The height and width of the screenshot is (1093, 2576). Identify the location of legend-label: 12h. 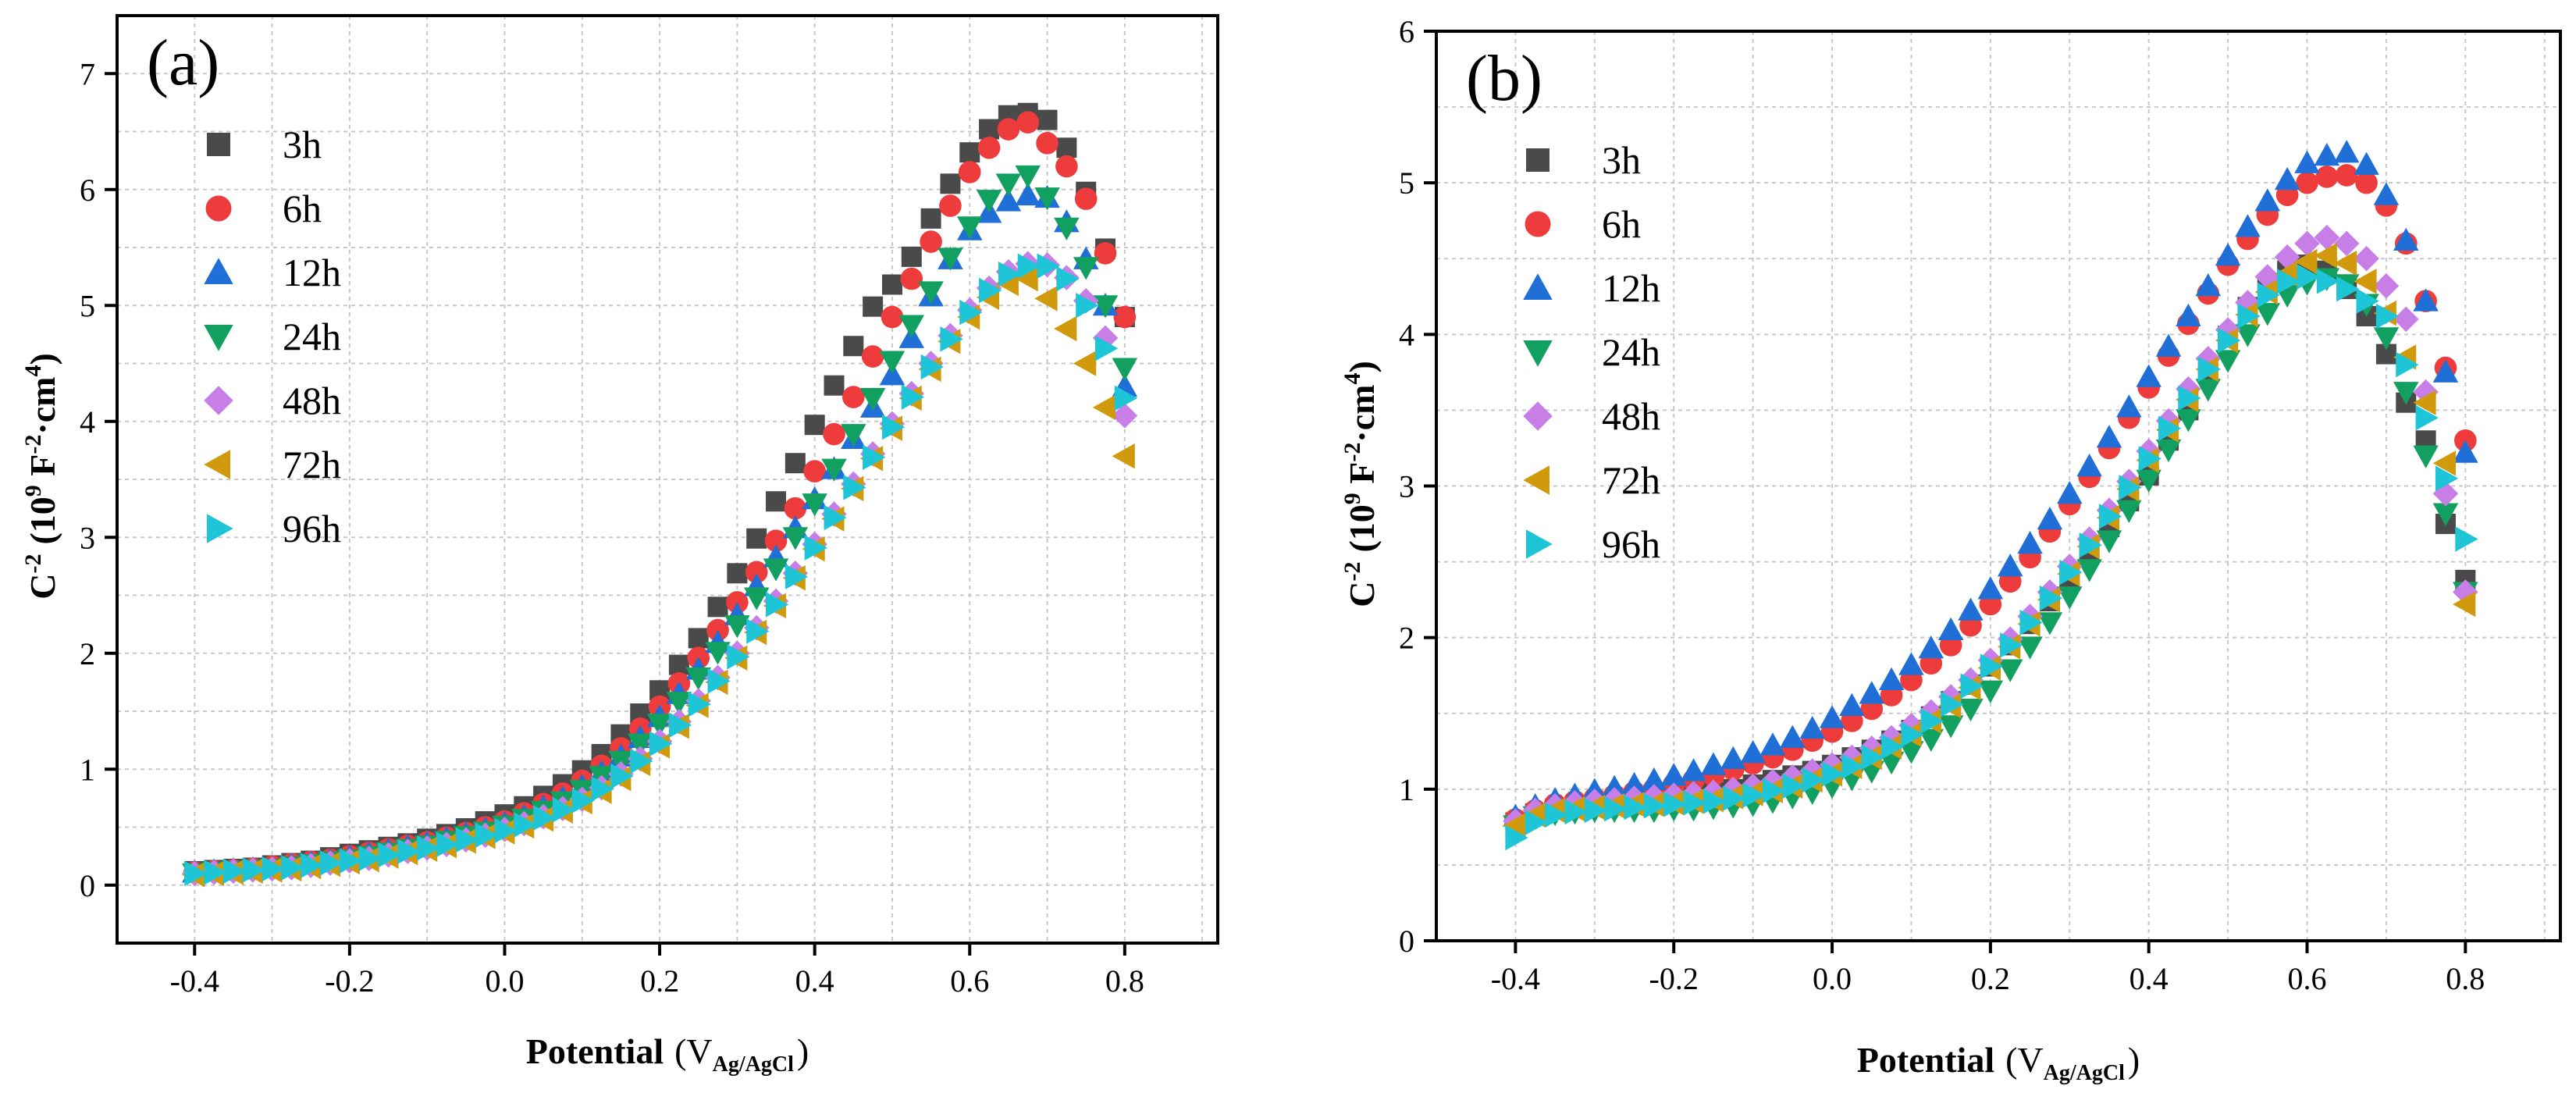
(312, 272).